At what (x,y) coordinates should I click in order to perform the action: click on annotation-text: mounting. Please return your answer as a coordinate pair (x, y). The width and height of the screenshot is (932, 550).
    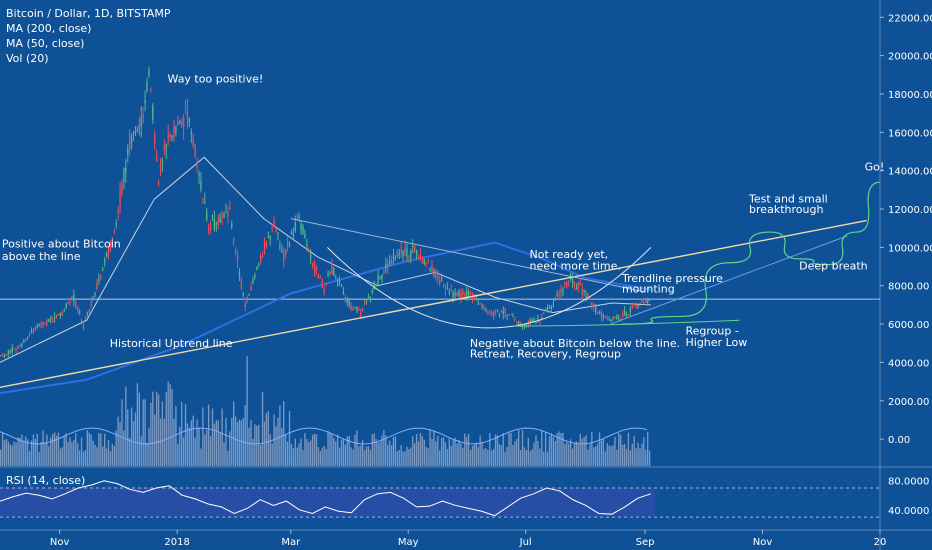
    Looking at the image, I should click on (648, 288).